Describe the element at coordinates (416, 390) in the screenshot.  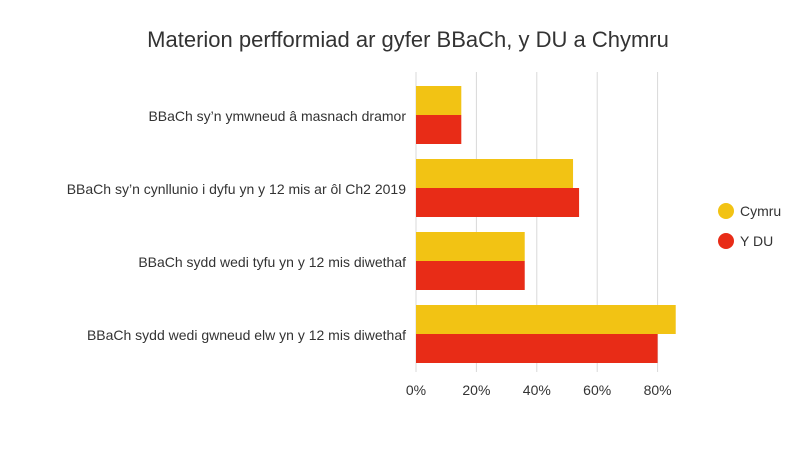
I see `x-tick-label-0: 0%` at that location.